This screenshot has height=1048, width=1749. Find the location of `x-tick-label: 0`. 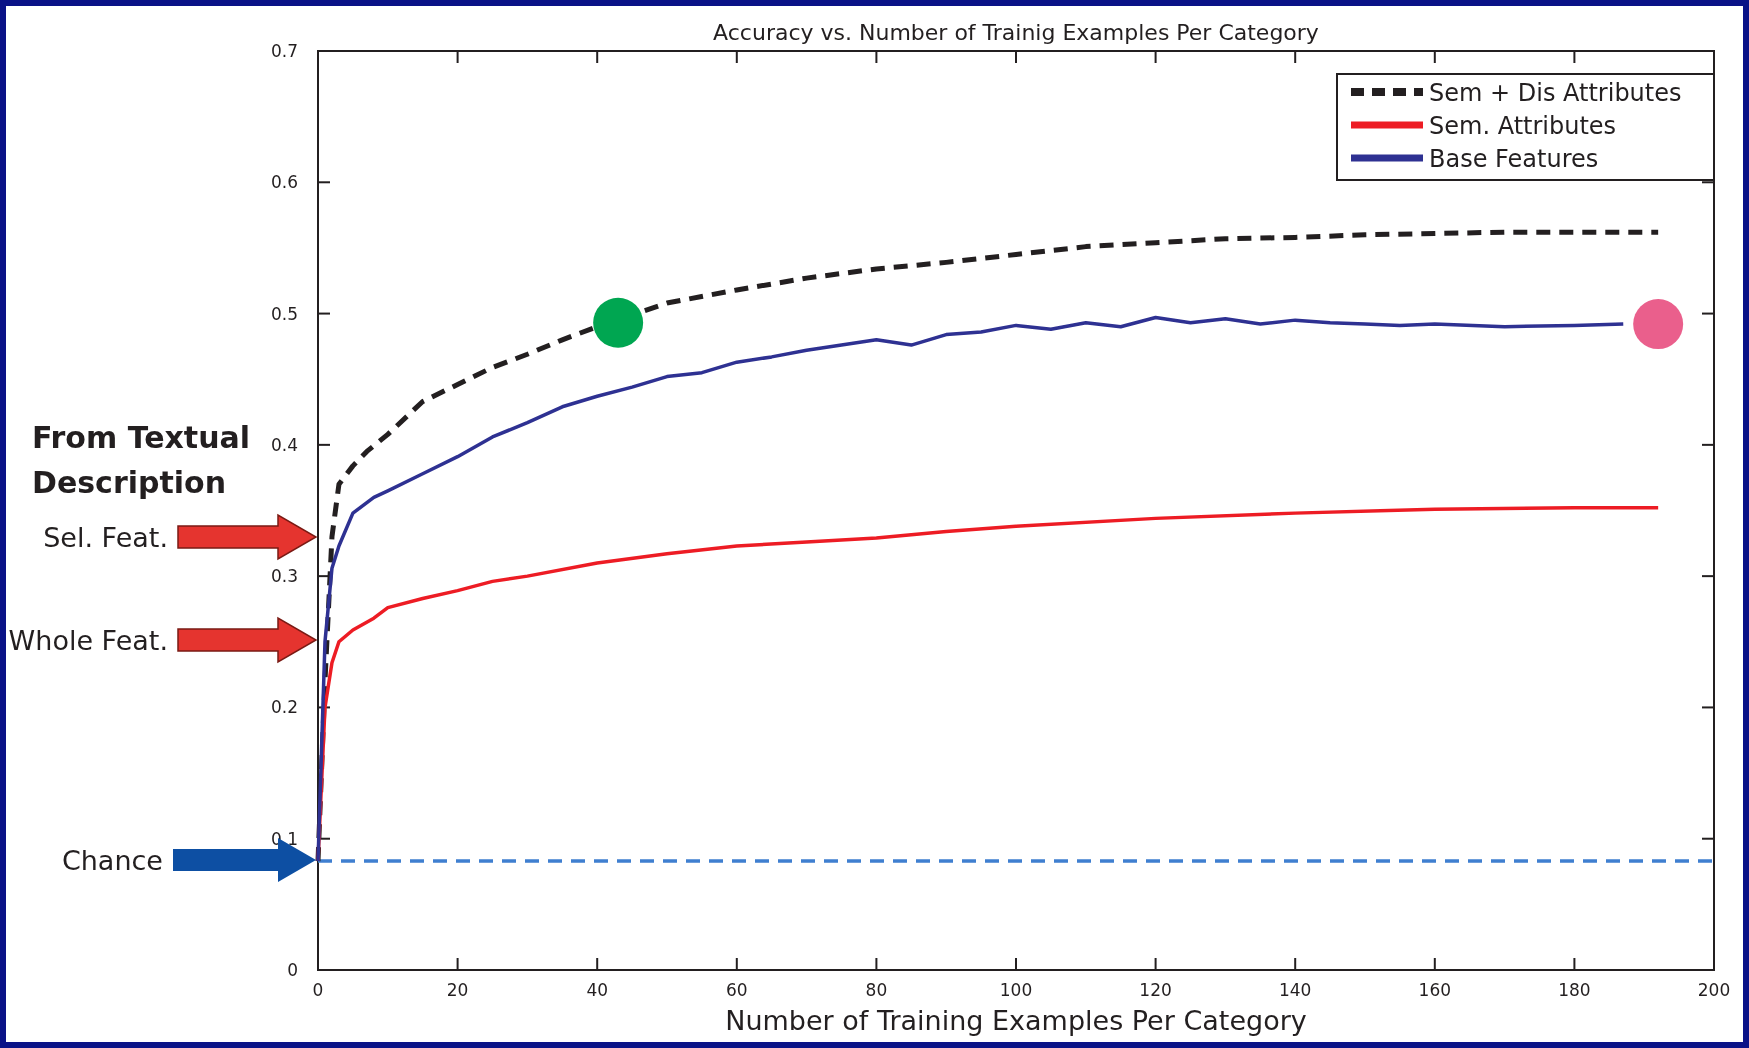

x-tick-label: 0 is located at coordinates (318, 990).